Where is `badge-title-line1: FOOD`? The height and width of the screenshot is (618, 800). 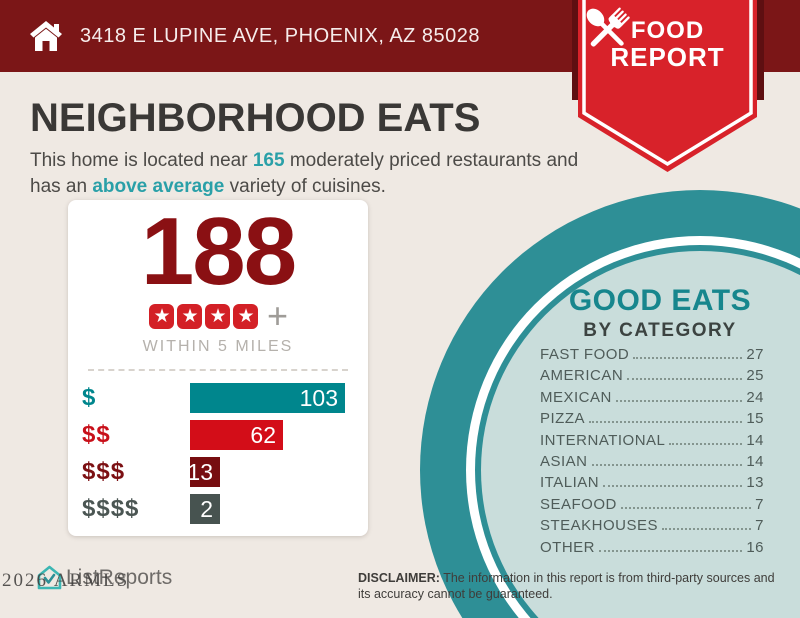
badge-title-line1: FOOD is located at coordinates (667, 30).